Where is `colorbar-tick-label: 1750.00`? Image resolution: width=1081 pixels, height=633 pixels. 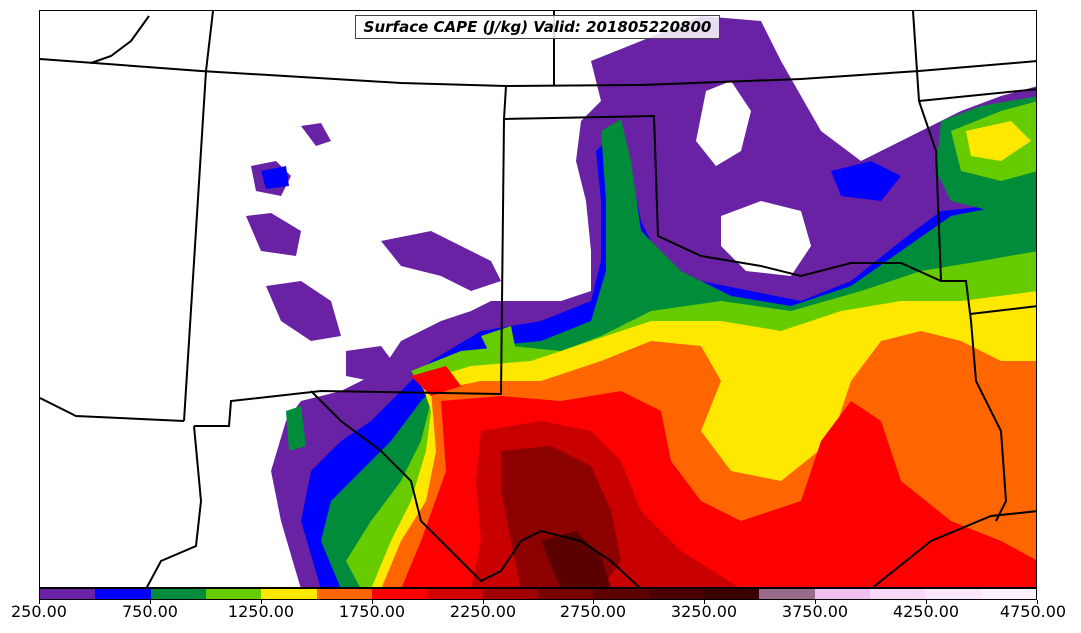 colorbar-tick-label: 1750.00 is located at coordinates (372, 611).